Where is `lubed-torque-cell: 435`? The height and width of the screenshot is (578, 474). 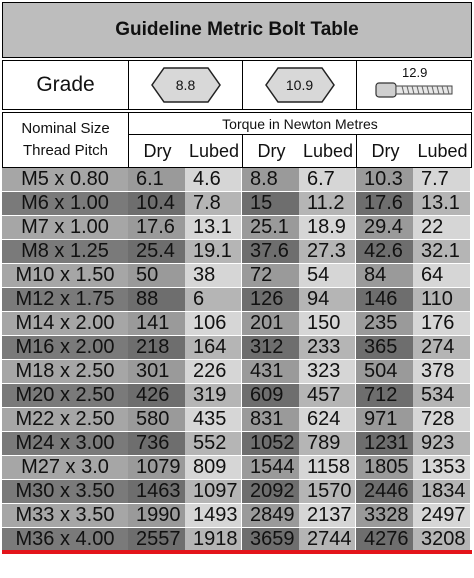 lubed-torque-cell: 435 is located at coordinates (213, 420).